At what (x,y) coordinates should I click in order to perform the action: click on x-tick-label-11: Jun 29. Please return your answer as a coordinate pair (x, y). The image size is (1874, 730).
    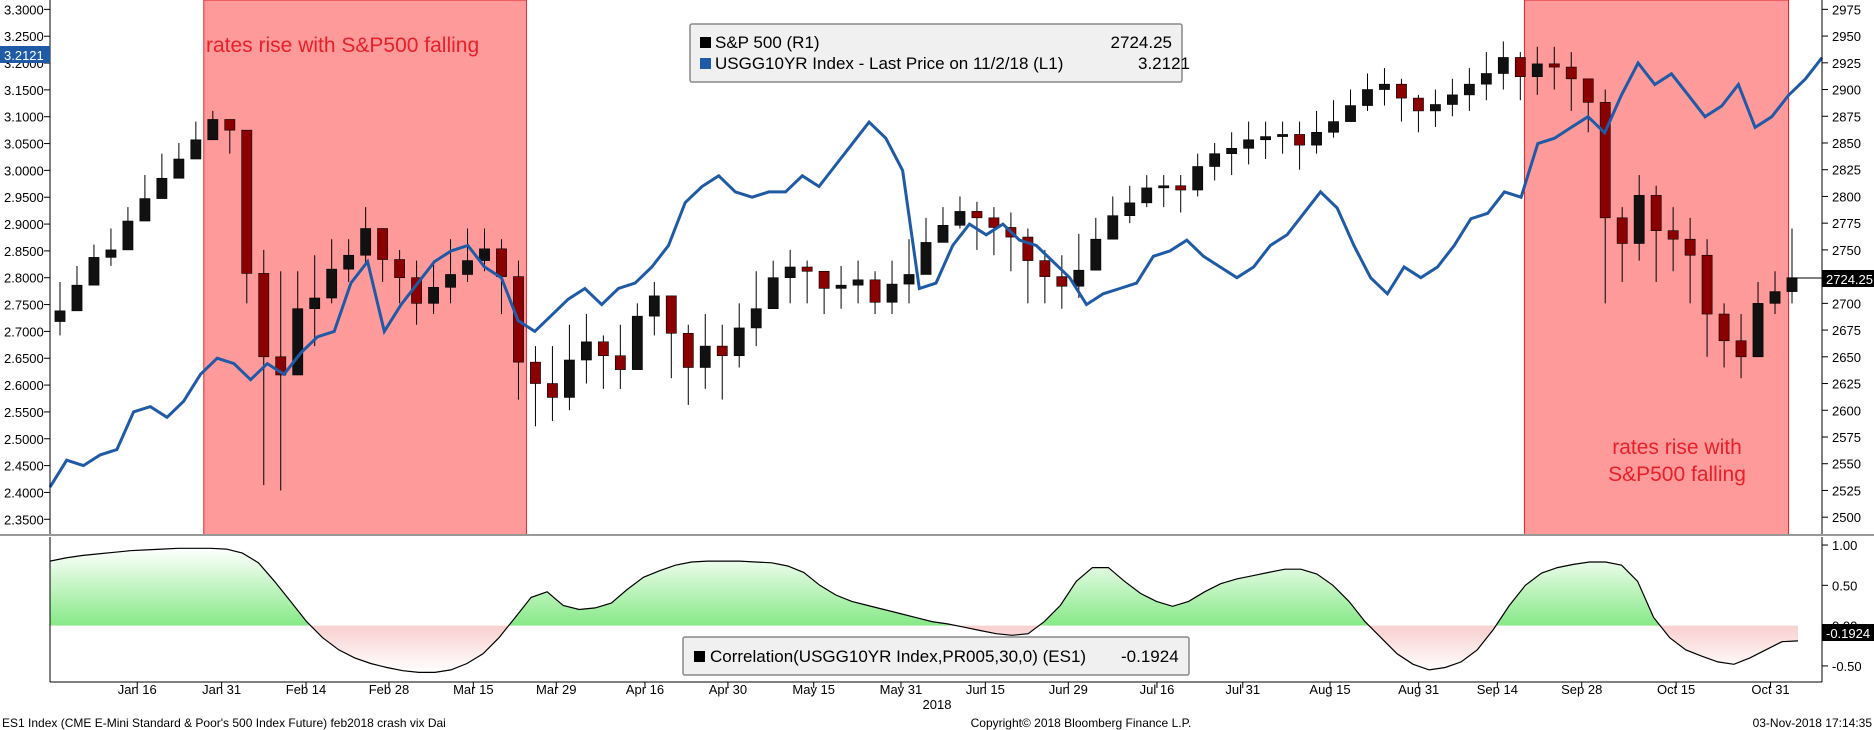
    Looking at the image, I should click on (1068, 689).